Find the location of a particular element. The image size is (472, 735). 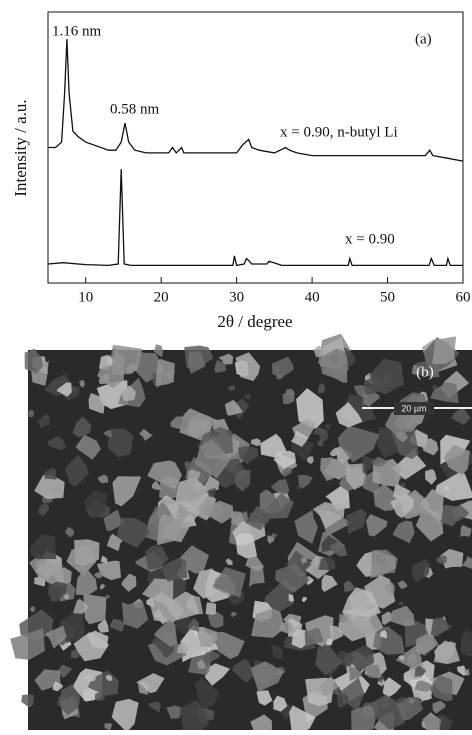

x-tick-label: 10 is located at coordinates (85, 297).